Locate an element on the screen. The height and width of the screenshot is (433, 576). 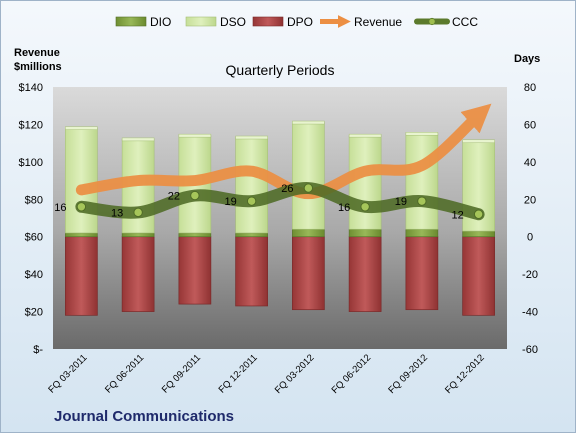
legend-dso-swatch is located at coordinates (201, 21).